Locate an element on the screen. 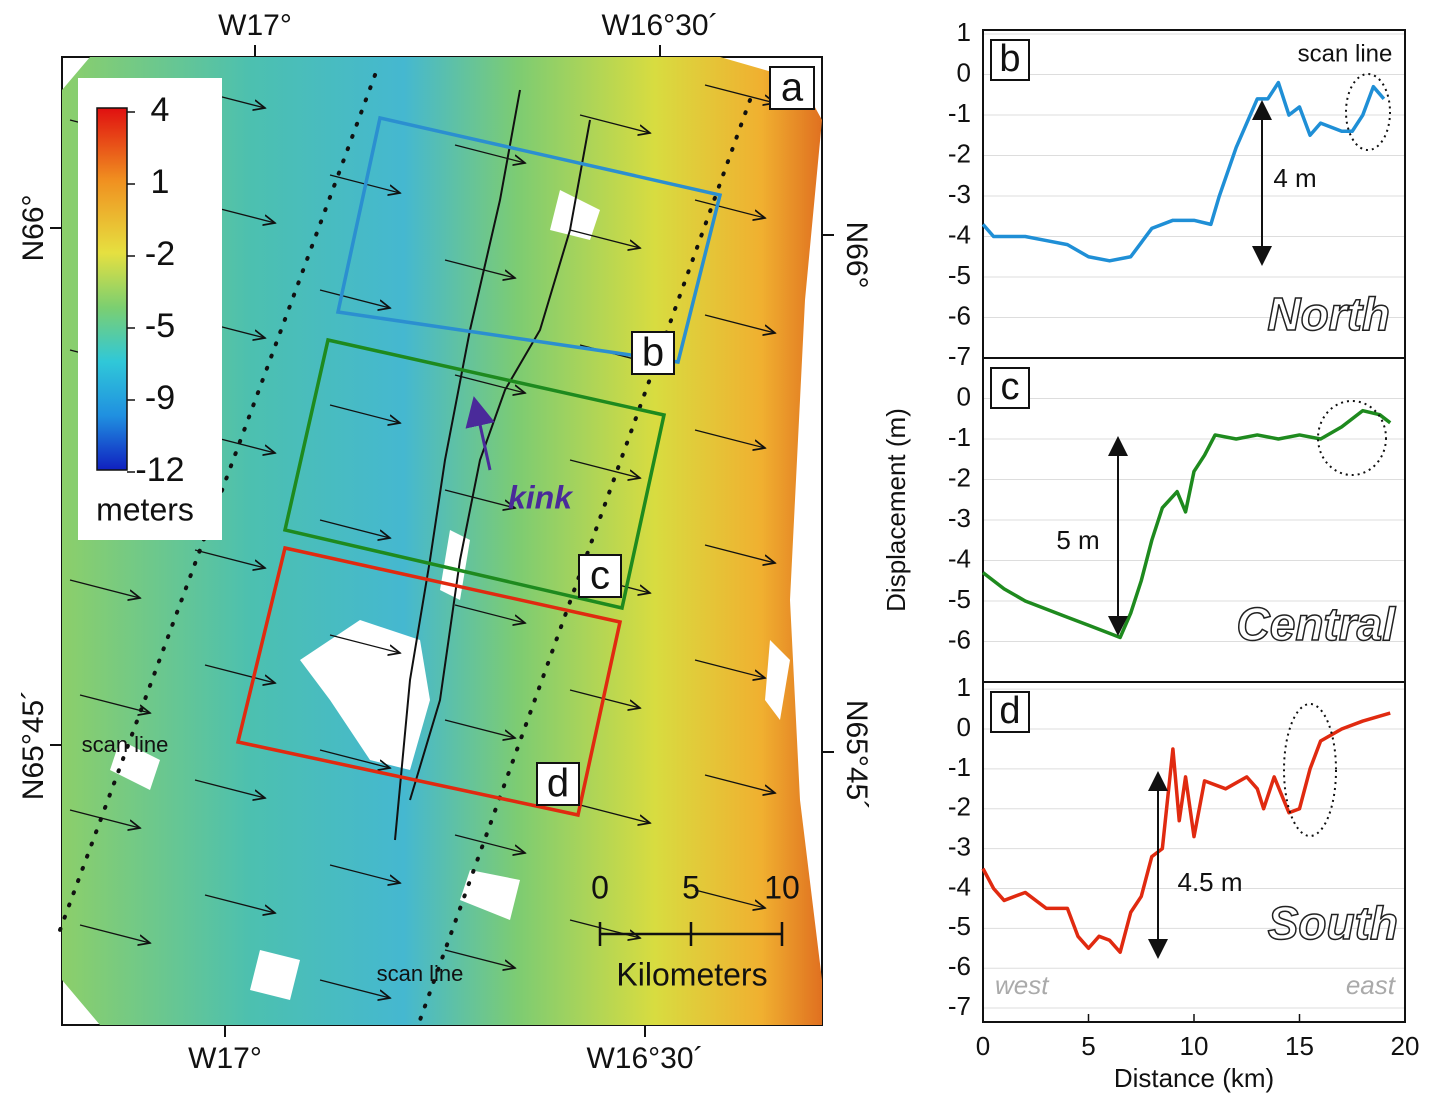  box-label: c is located at coordinates (600, 576).